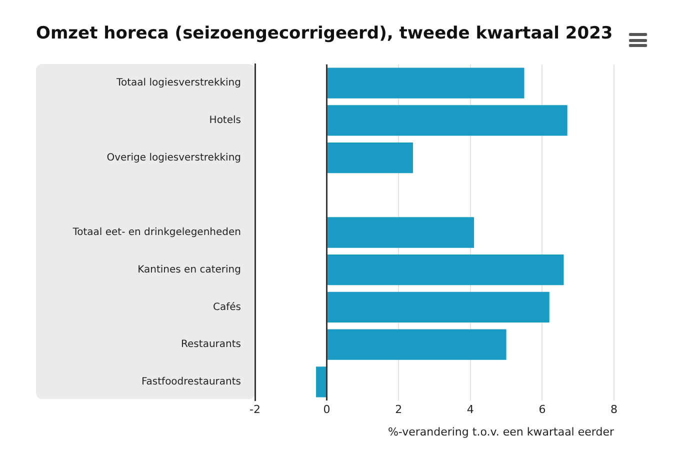 Image resolution: width=680 pixels, height=473 pixels. What do you see at coordinates (173, 158) in the screenshot?
I see `y-tick-label: Overige logiesverstrekking` at bounding box center [173, 158].